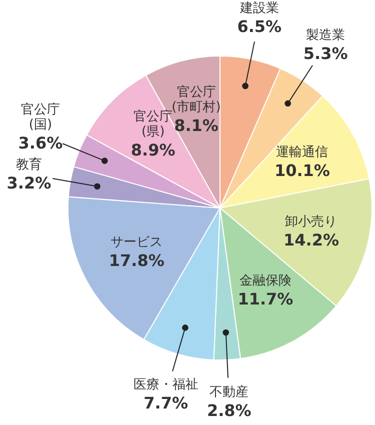  What do you see at coordinates (326, 36) in the screenshot?
I see `slice-label: 製造業` at bounding box center [326, 36].